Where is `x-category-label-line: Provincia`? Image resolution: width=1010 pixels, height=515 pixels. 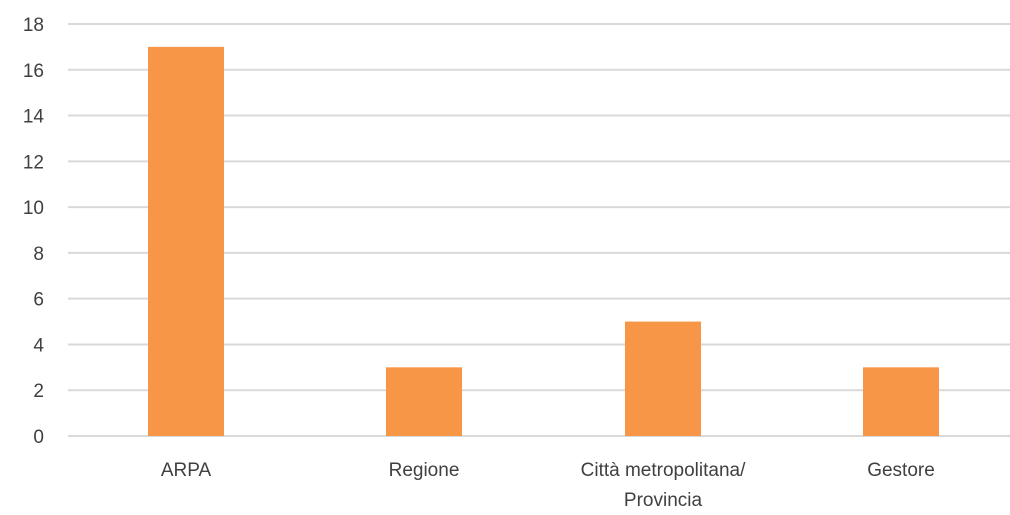
x-category-label-line: Provincia is located at coordinates (663, 500).